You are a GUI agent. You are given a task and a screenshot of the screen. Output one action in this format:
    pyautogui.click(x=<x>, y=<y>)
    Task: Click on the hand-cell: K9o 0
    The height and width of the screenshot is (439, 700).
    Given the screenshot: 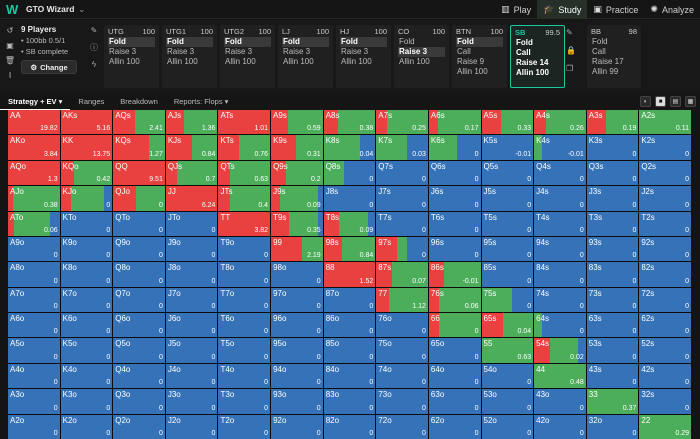 What is the action you would take?
    pyautogui.click(x=86, y=249)
    